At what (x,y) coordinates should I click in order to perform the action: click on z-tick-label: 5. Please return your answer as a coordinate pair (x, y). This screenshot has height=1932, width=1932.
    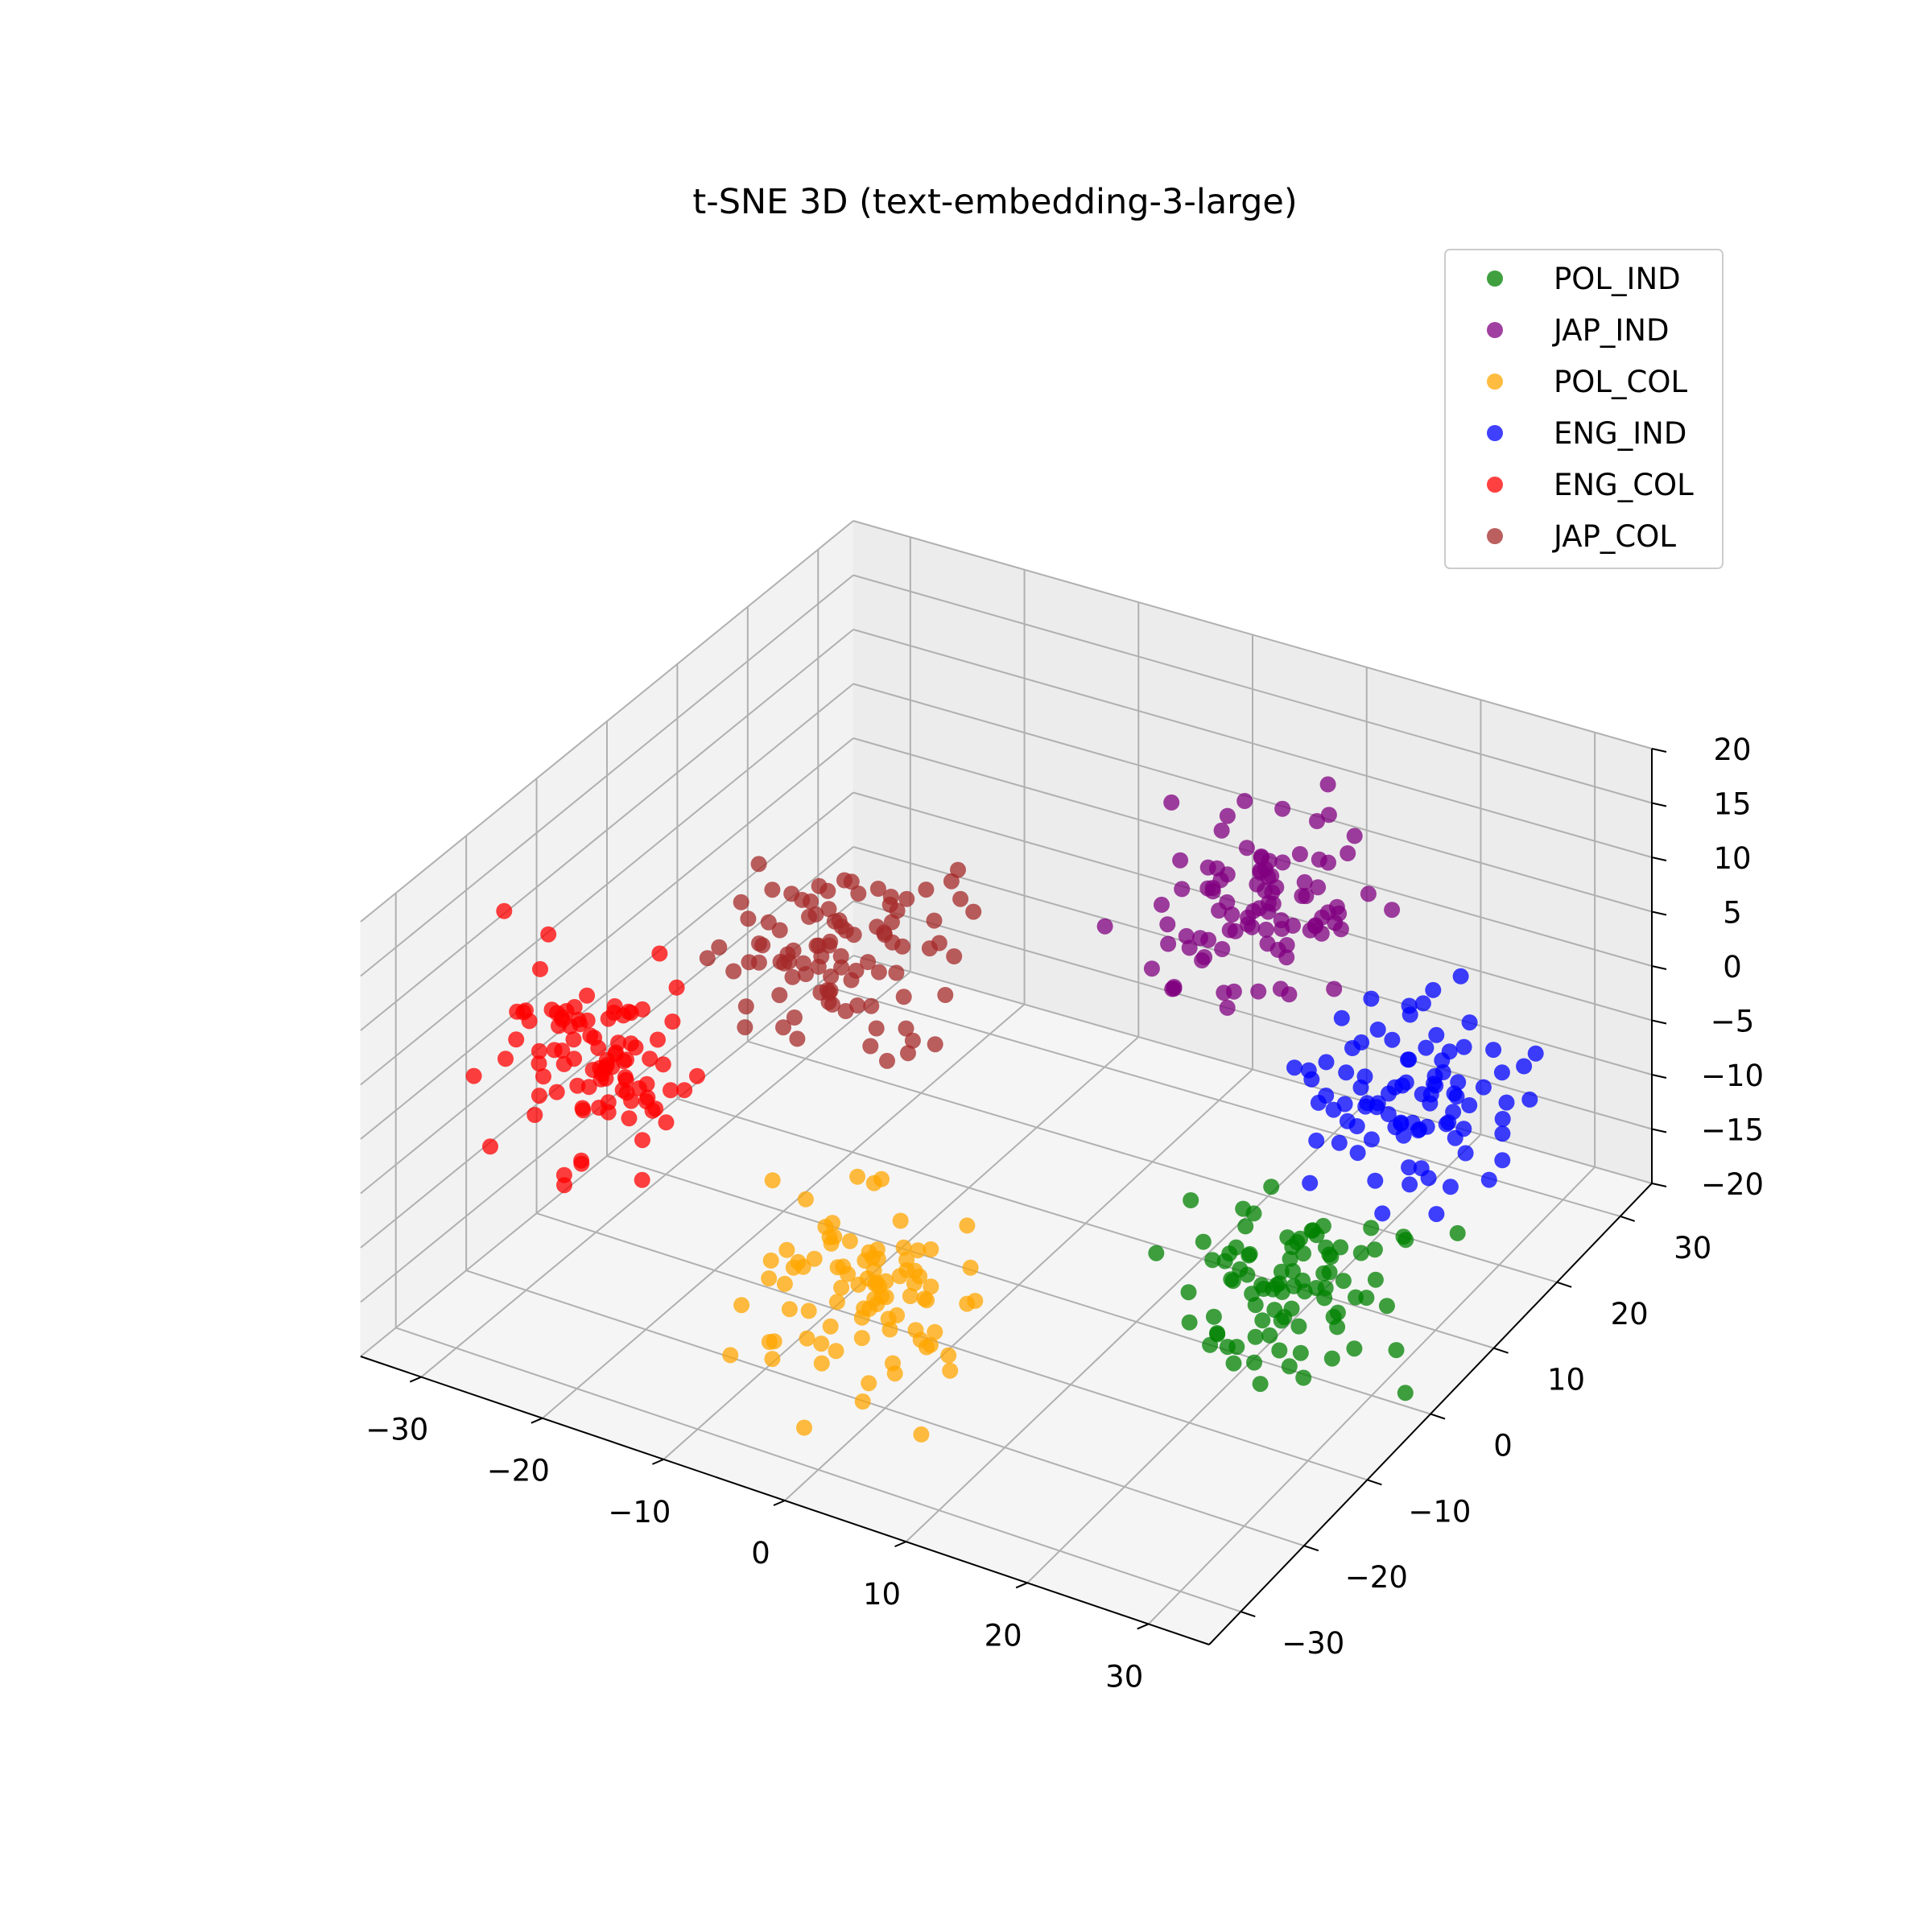
    Looking at the image, I should click on (1732, 913).